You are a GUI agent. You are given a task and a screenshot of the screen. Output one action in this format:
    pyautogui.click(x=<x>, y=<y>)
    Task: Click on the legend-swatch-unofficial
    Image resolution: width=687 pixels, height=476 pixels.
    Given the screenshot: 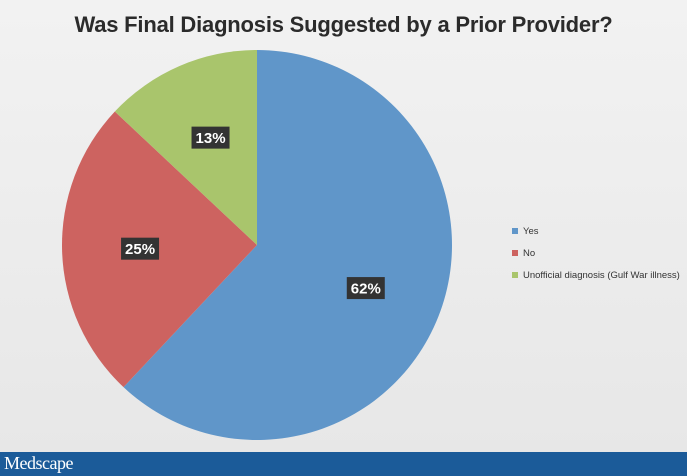 What is the action you would take?
    pyautogui.click(x=515, y=275)
    